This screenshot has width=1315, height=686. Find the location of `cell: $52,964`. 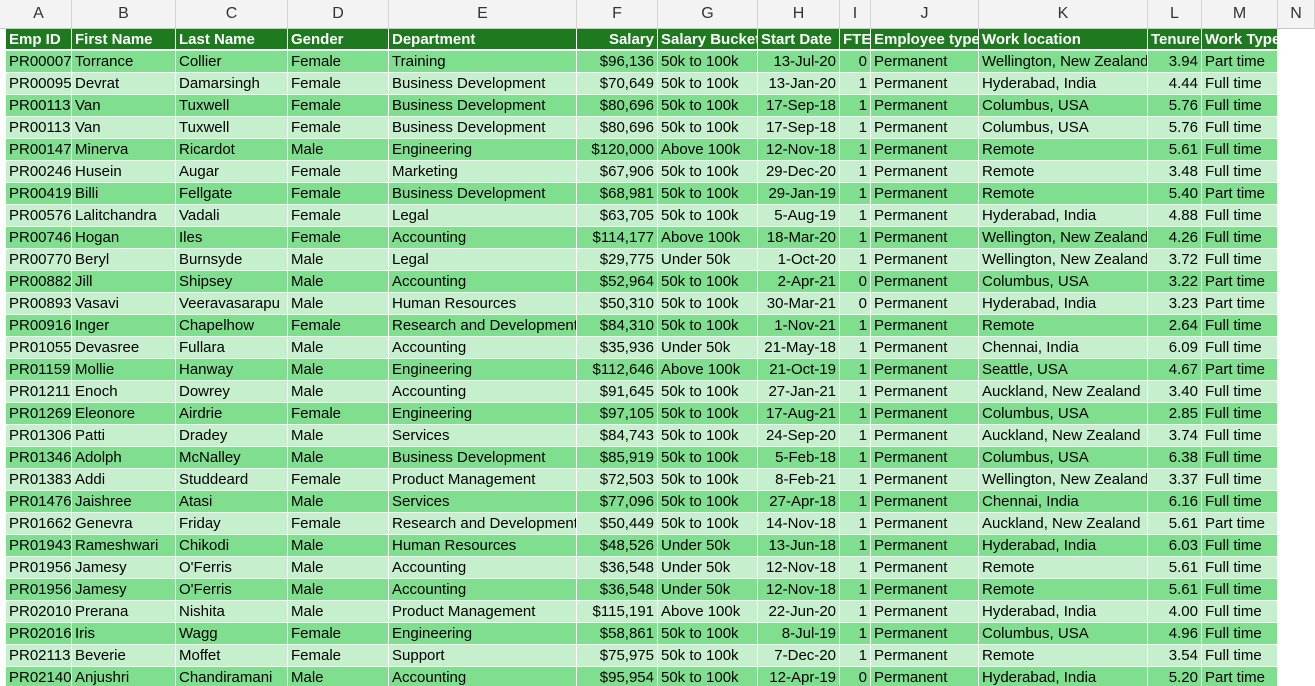

cell: $52,964 is located at coordinates (617, 282).